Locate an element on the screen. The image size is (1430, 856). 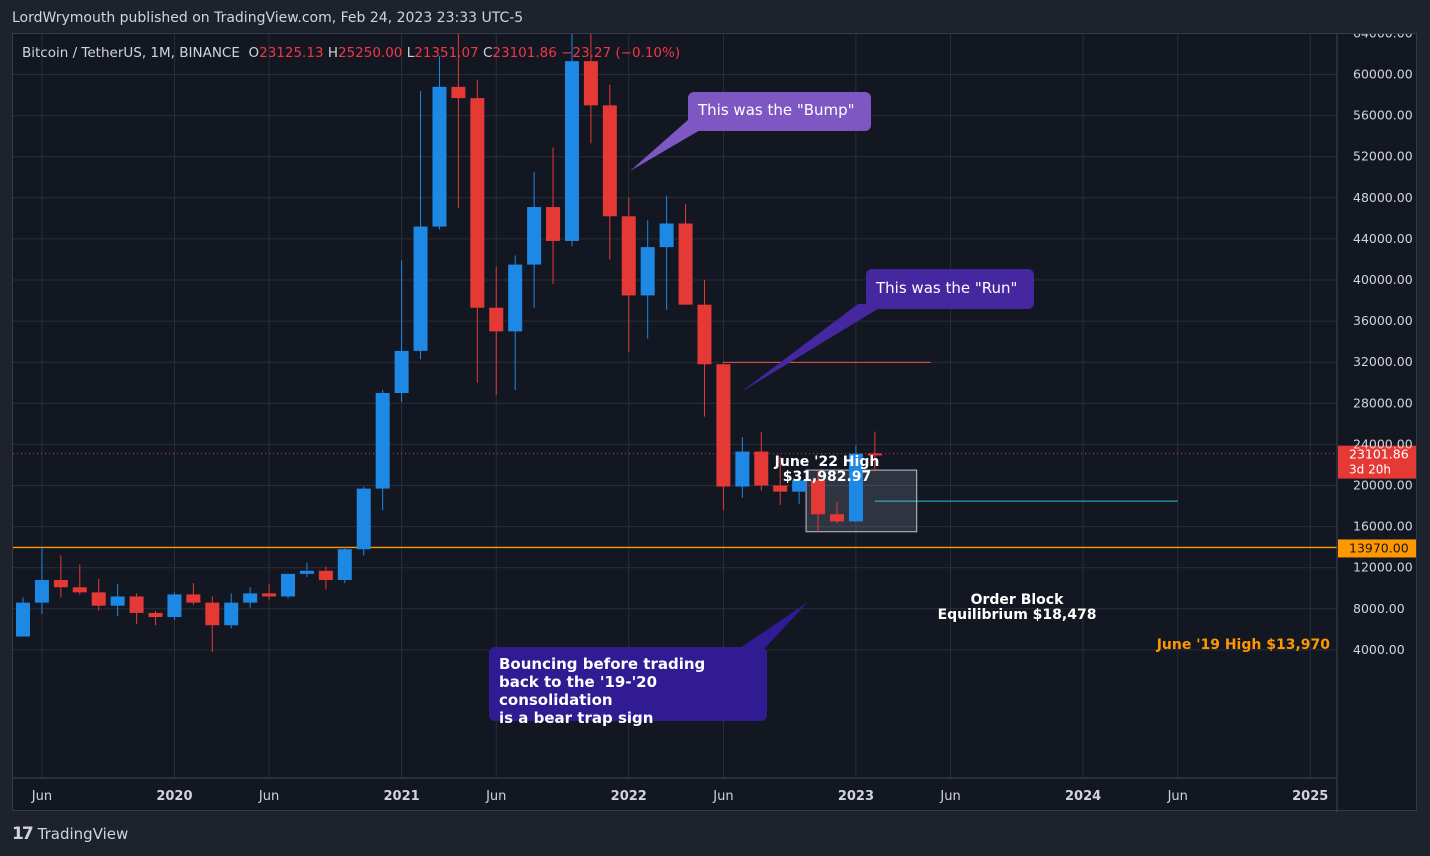
x-tick-label: 2022 is located at coordinates (629, 796).